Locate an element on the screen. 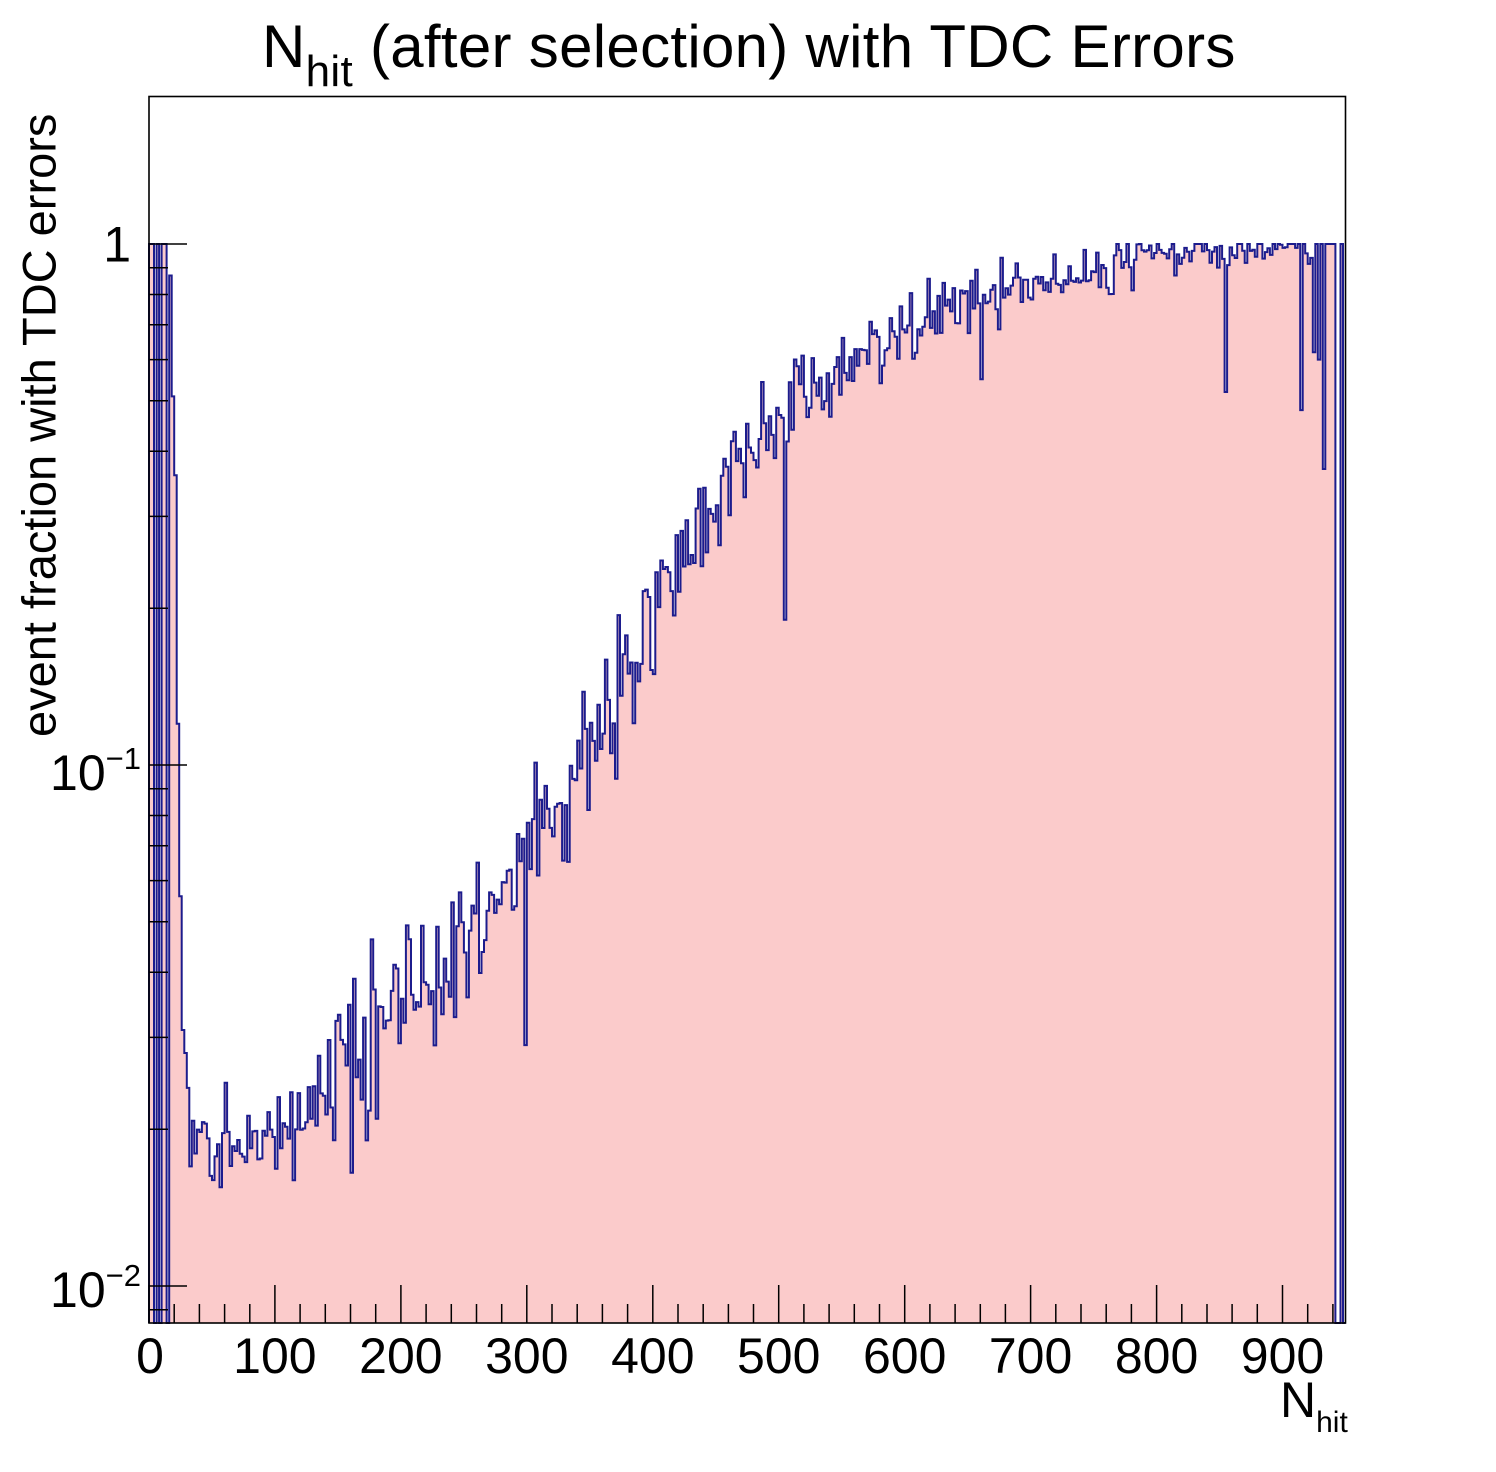 The width and height of the screenshot is (1496, 1472). svg-text: 1 is located at coordinates (117, 245).